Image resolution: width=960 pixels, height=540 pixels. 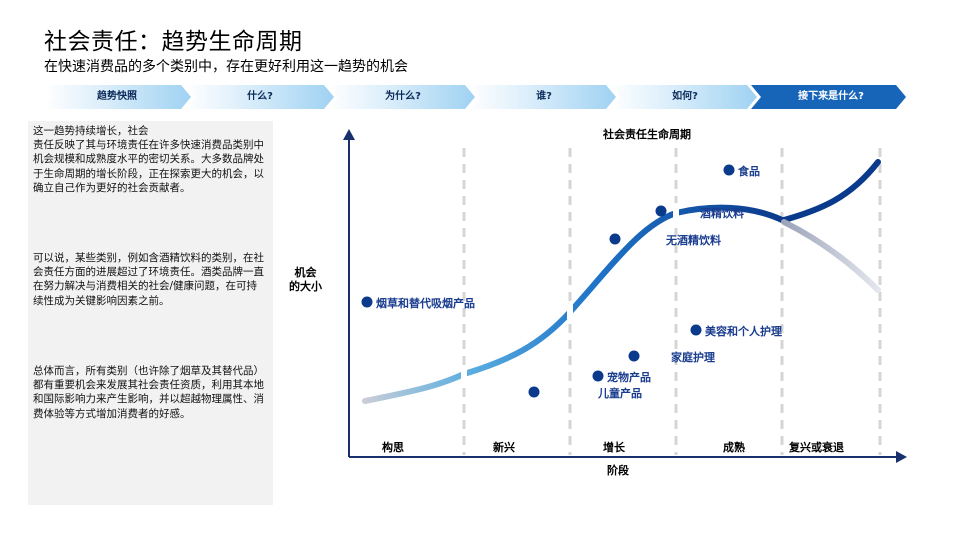 What do you see at coordinates (693, 357) in the screenshot?
I see `category-label-home-care: 家庭护理` at bounding box center [693, 357].